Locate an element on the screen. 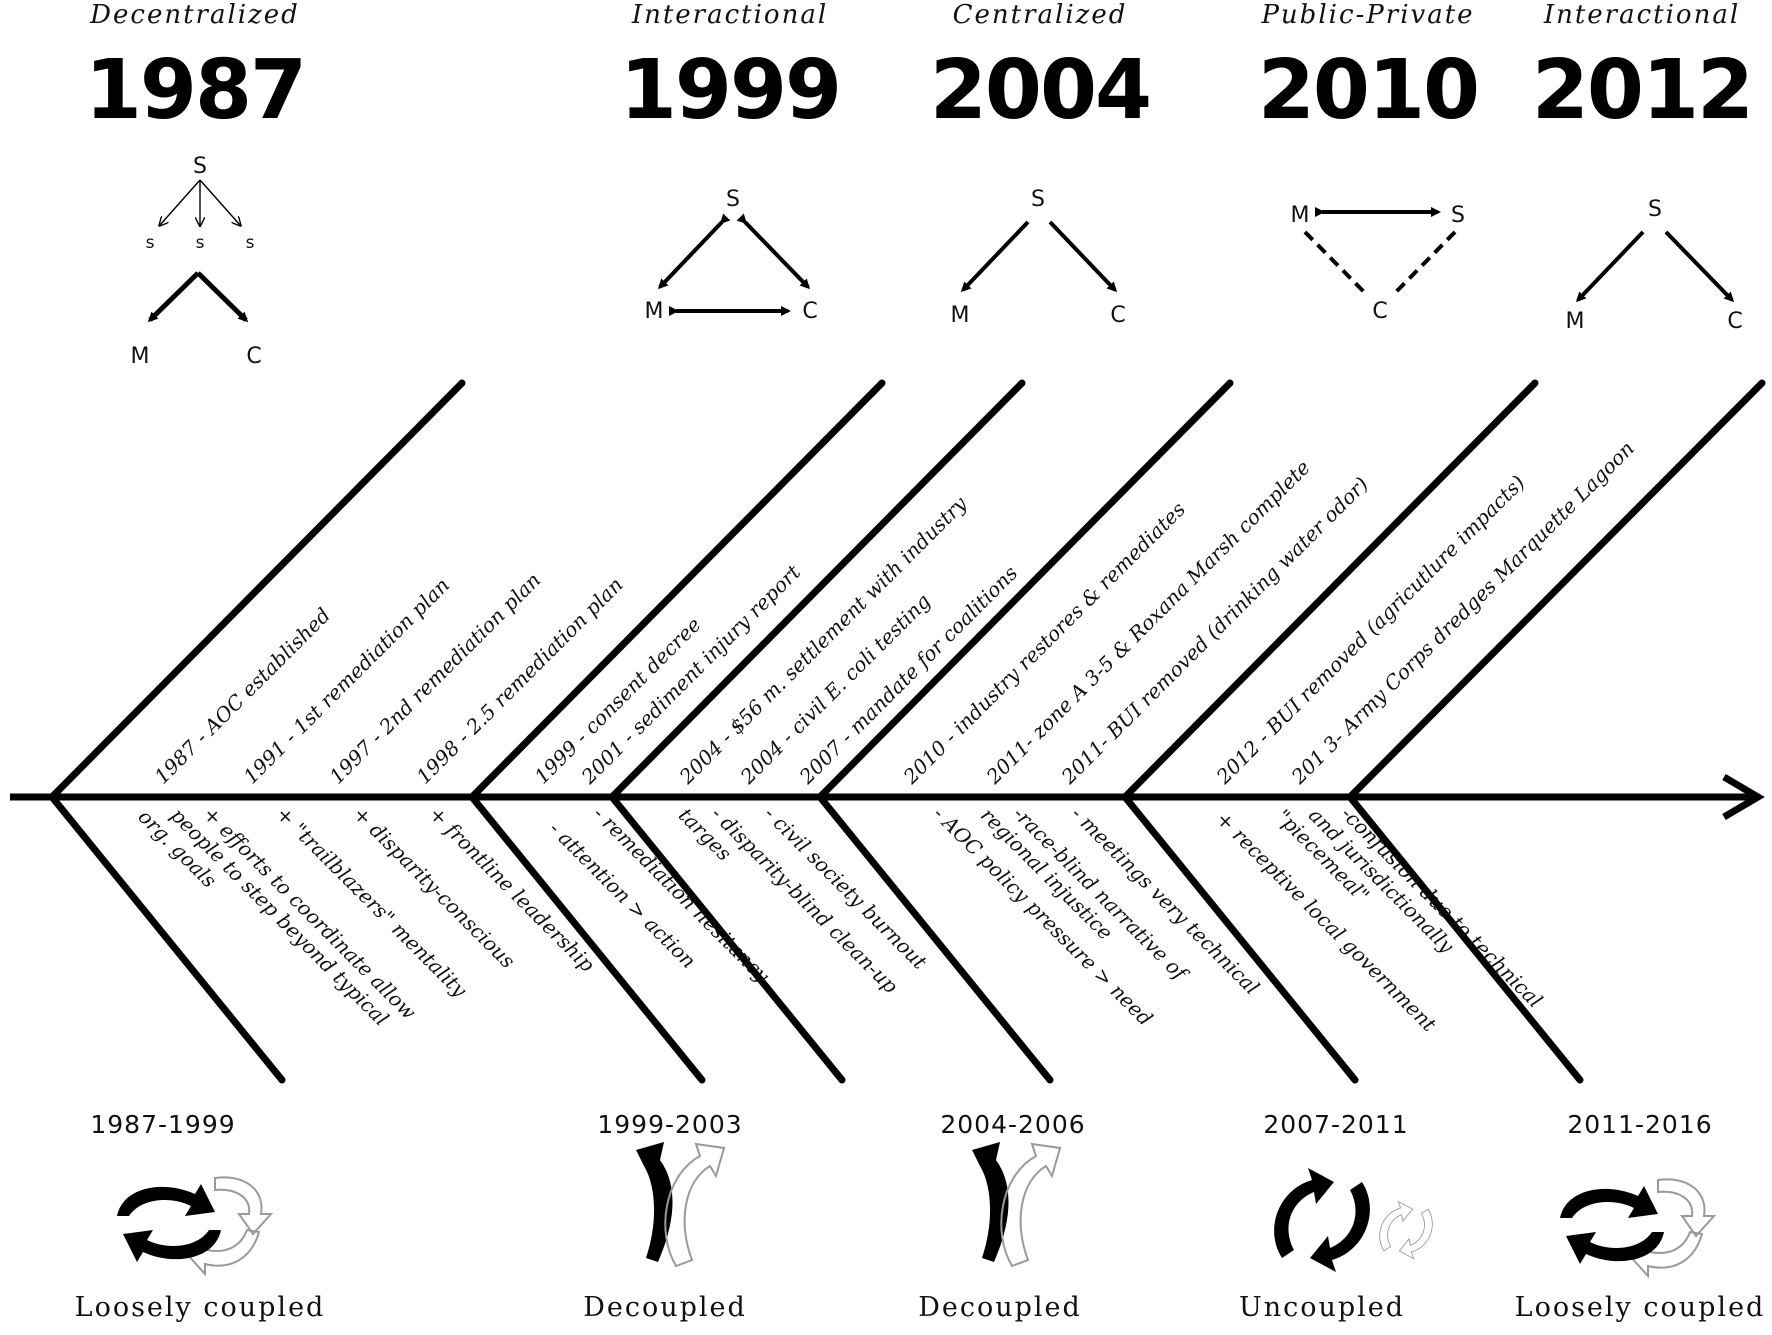  period-range: 1999-2003 is located at coordinates (670, 1124).